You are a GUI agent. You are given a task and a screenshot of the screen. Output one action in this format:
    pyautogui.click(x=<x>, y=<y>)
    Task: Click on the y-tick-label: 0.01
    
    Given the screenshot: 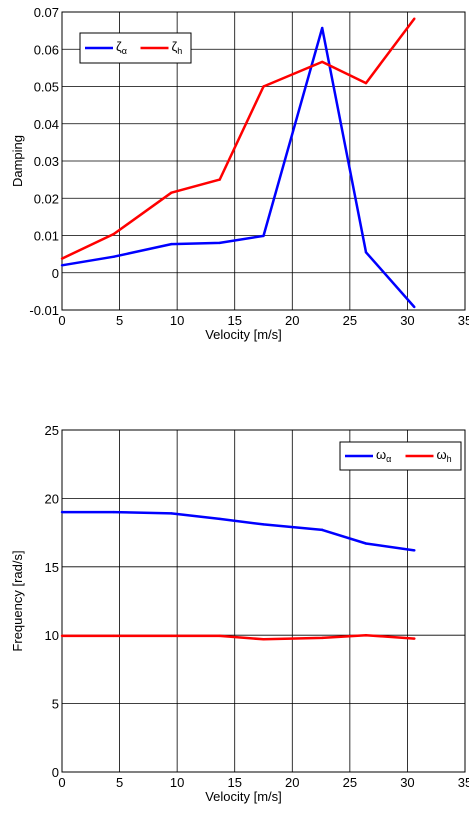 What is the action you would take?
    pyautogui.click(x=46, y=236)
    